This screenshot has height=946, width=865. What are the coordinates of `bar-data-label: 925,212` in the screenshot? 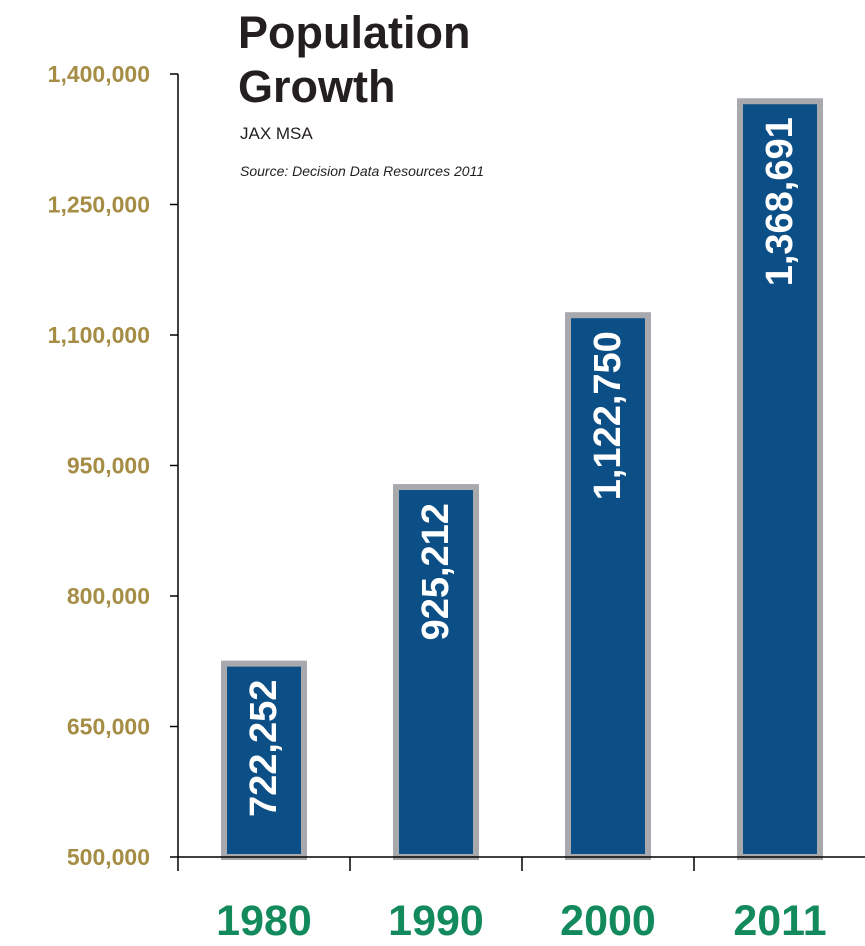 It's located at (436, 571).